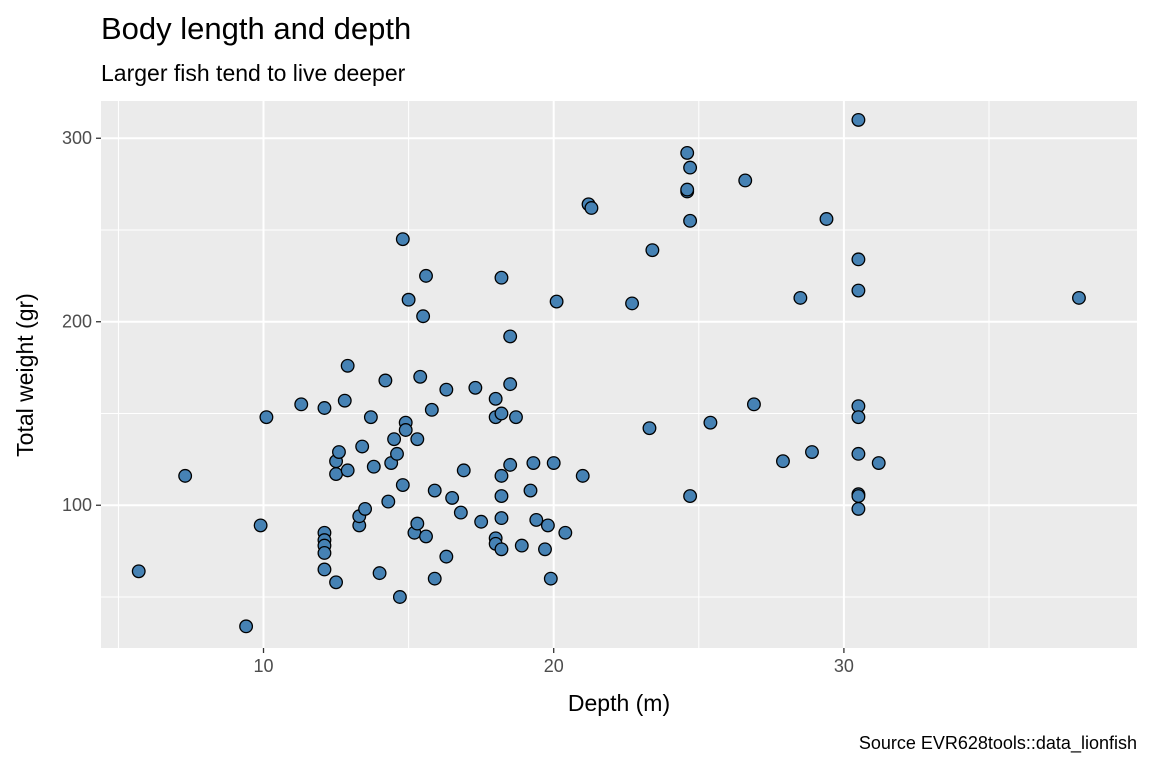  Describe the element at coordinates (998, 743) in the screenshot. I see `chart-caption: Source EVR628tools::data_lionfish` at that location.